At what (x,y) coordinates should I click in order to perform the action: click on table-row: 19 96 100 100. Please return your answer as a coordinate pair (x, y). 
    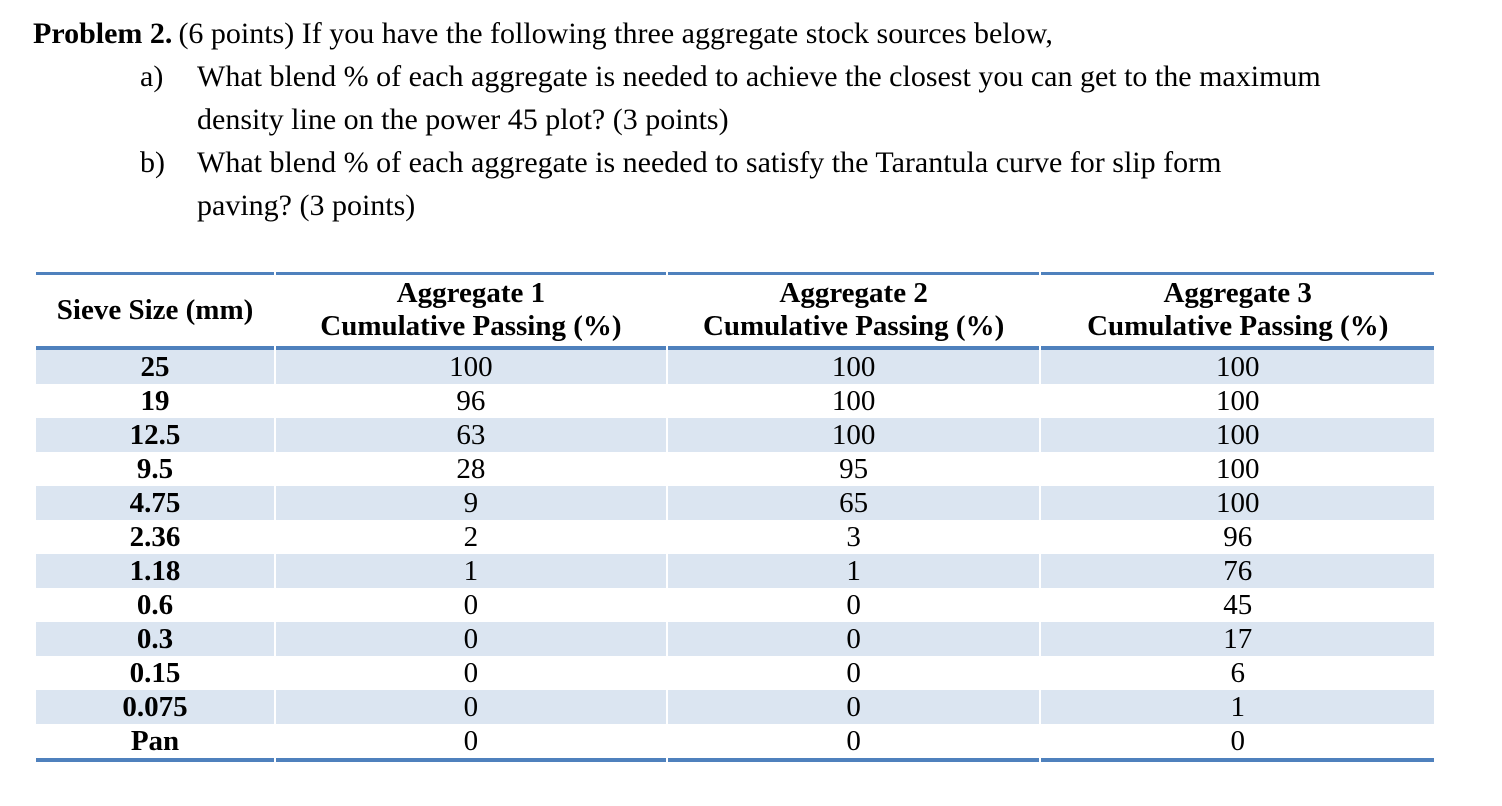
    Looking at the image, I should click on (735, 401).